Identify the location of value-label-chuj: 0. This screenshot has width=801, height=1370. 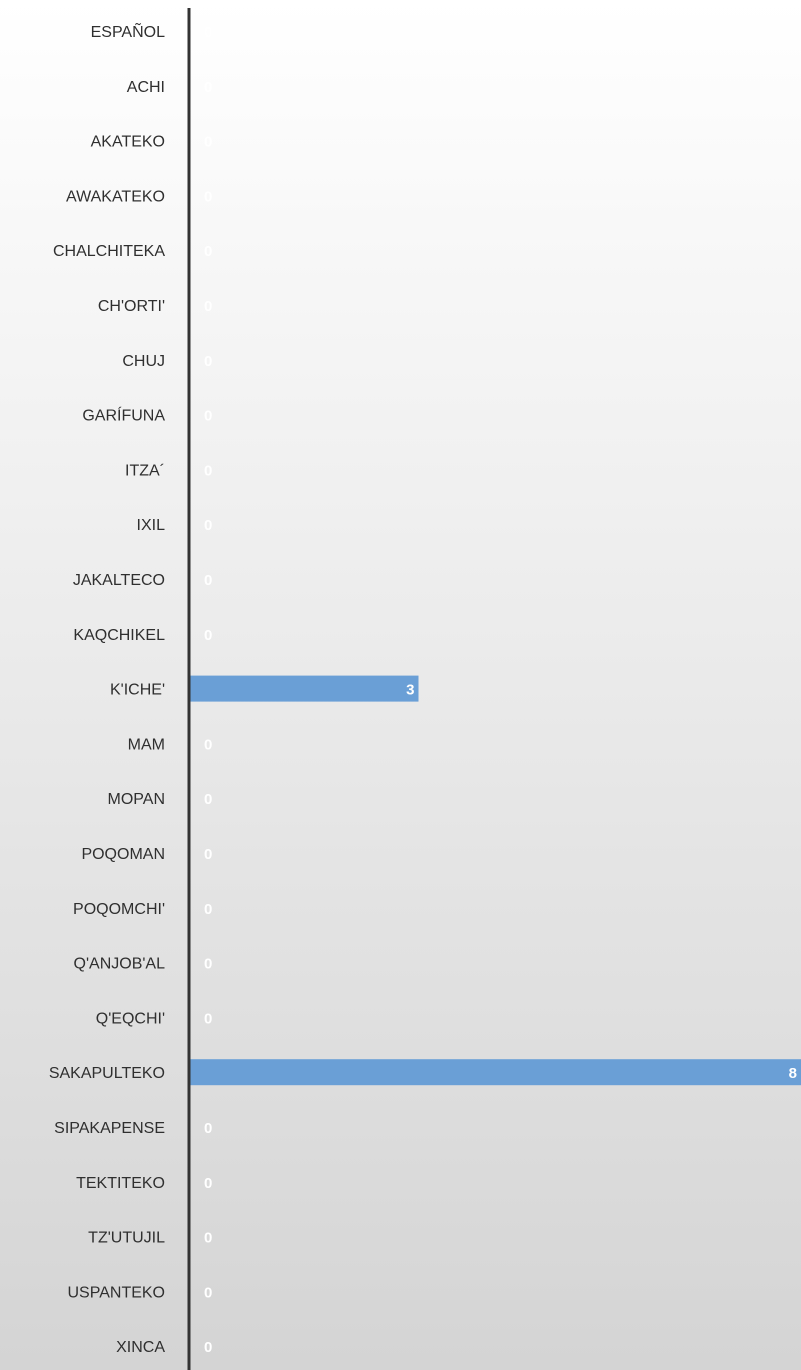
(208, 361).